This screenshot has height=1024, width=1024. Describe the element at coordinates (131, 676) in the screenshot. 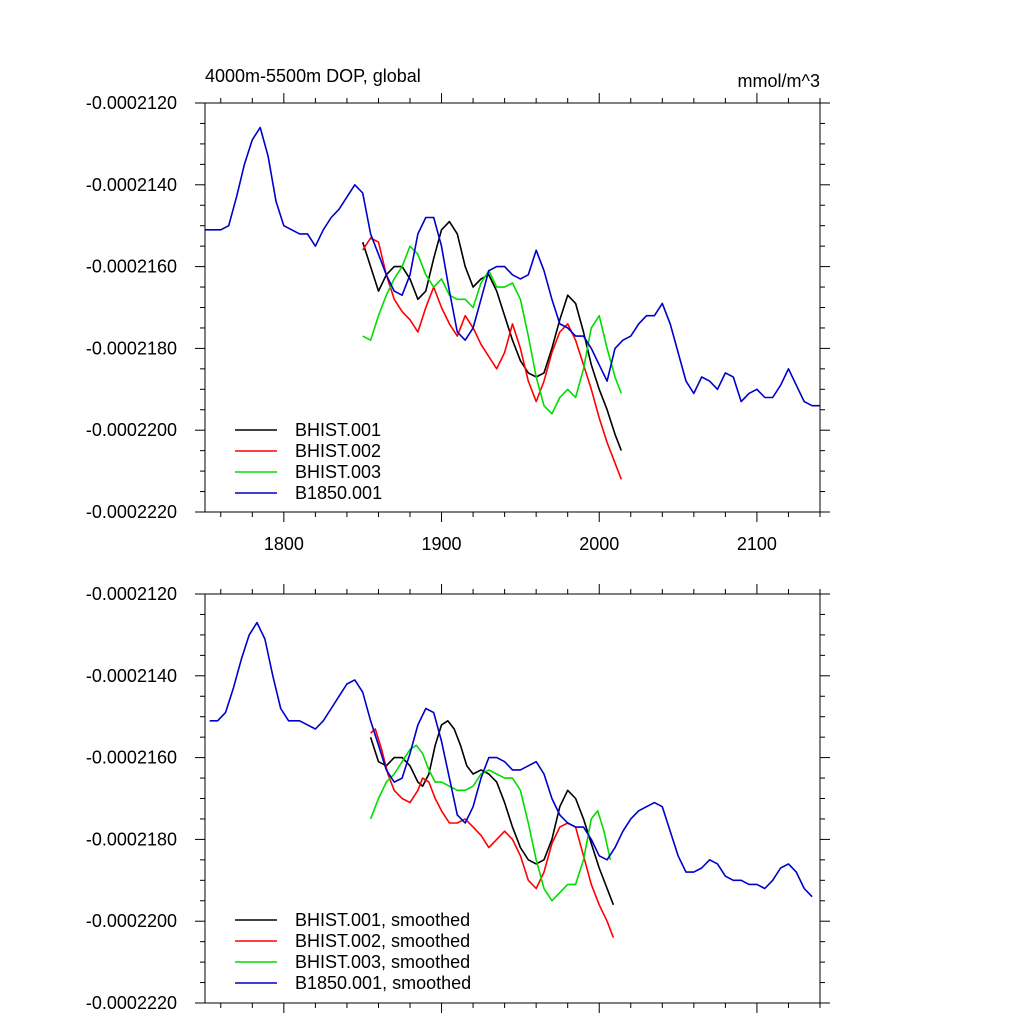

I see `bottom-y-tick-label: -0.0002140` at that location.